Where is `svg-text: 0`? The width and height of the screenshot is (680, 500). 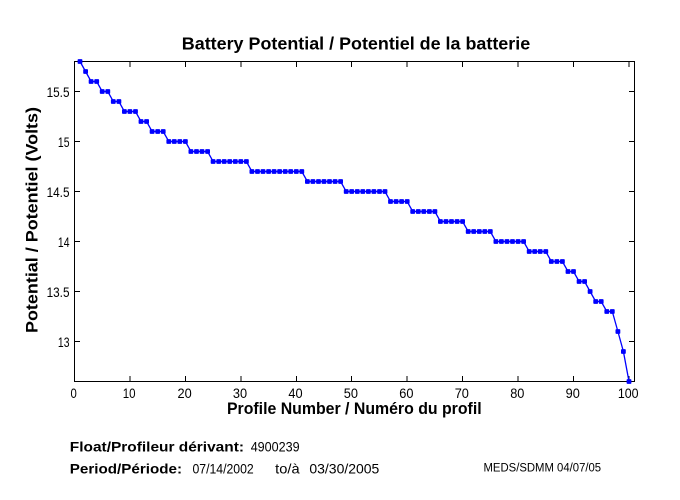
svg-text: 0 is located at coordinates (74, 393).